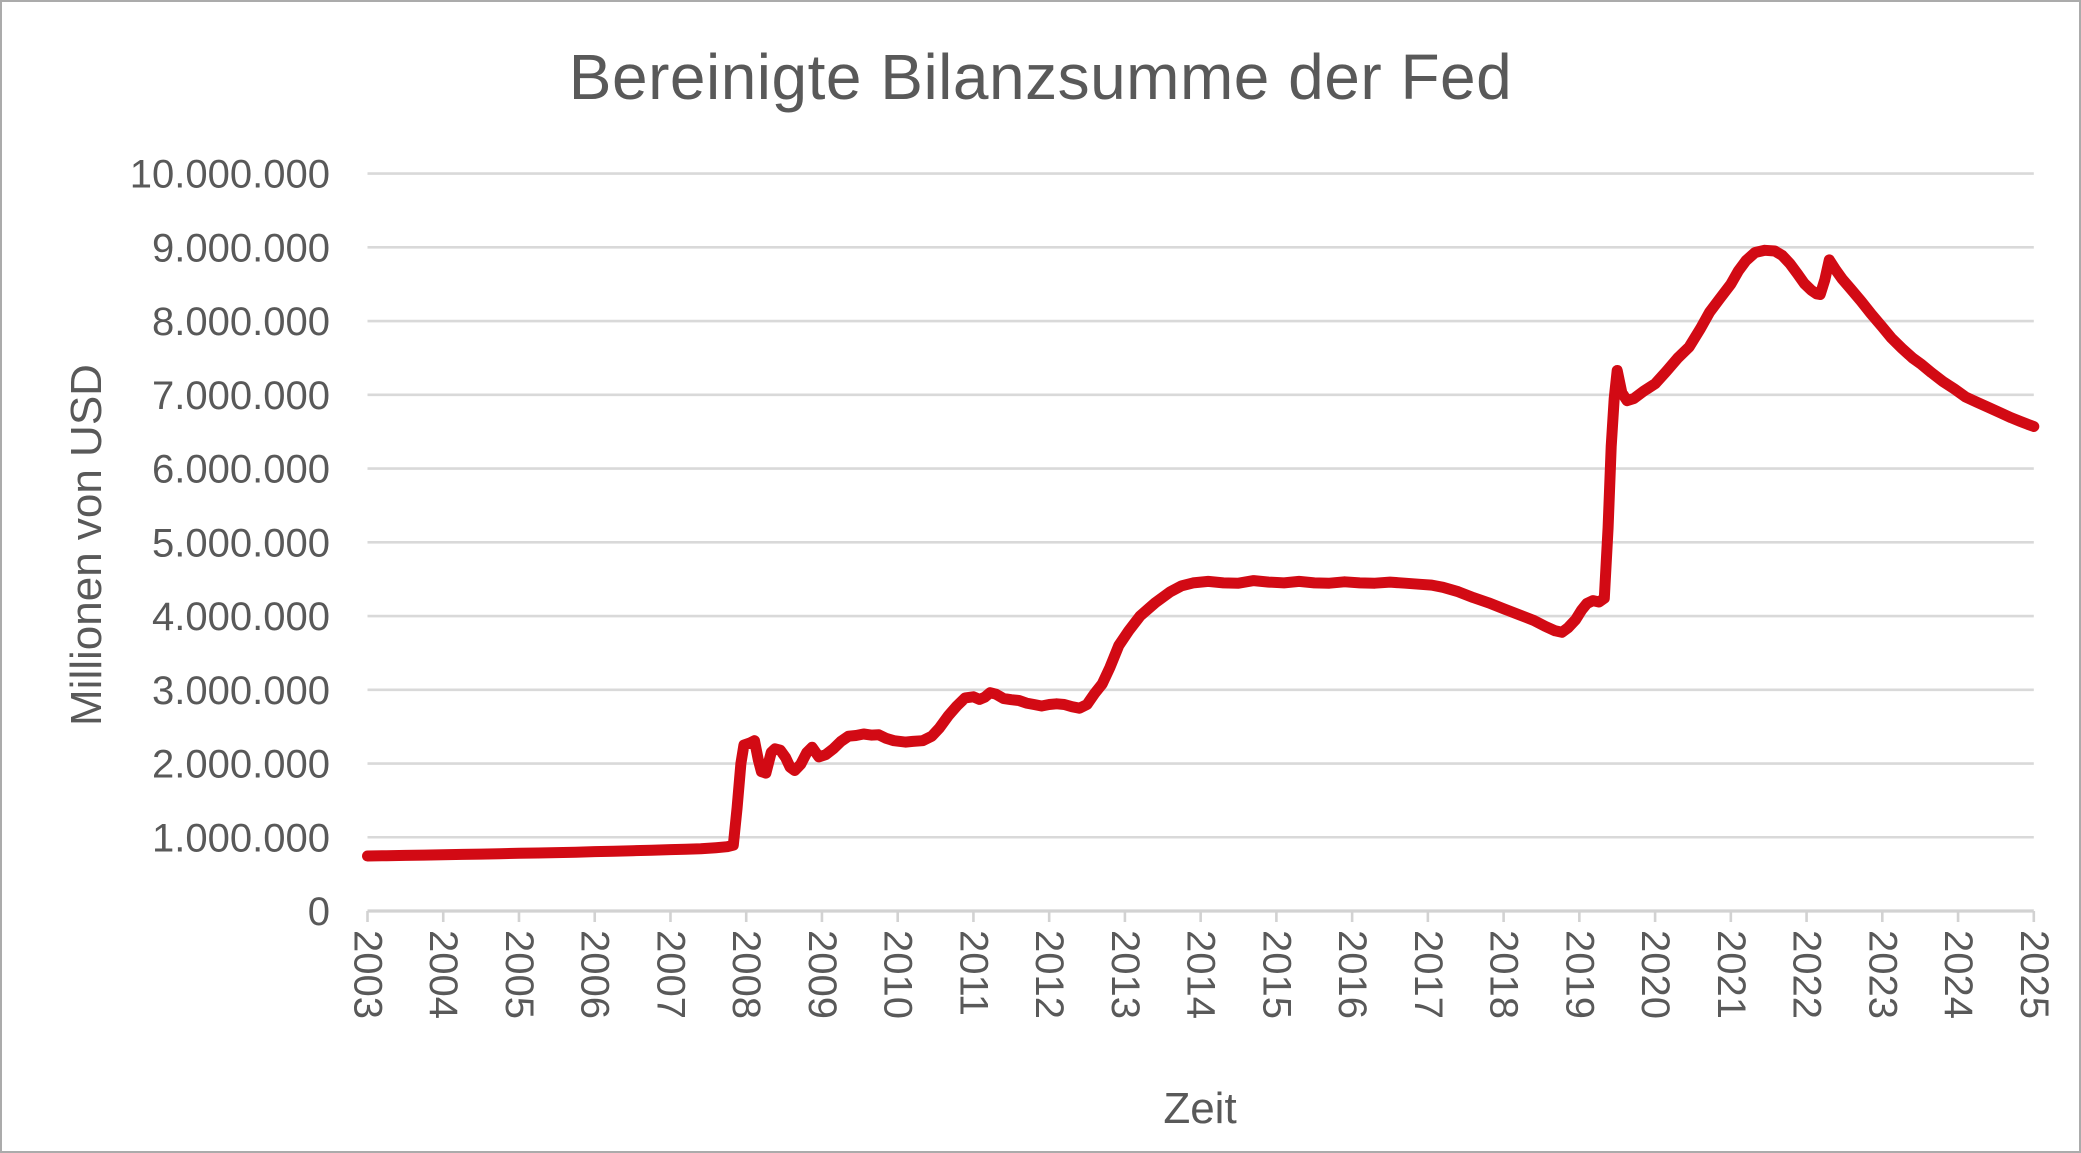 The height and width of the screenshot is (1153, 2081). Describe the element at coordinates (1049, 974) in the screenshot. I see `x-tick-label: 2012` at that location.